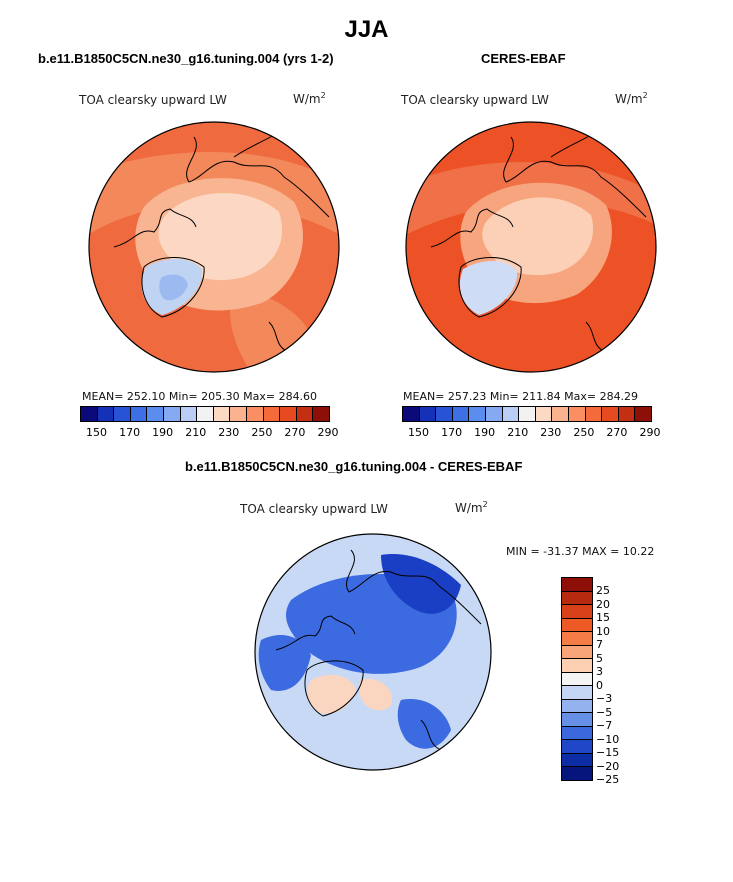 Image resolution: width=733 pixels, height=882 pixels. Describe the element at coordinates (608, 766) in the screenshot. I see `colorbar-tick-label: −20` at that location.